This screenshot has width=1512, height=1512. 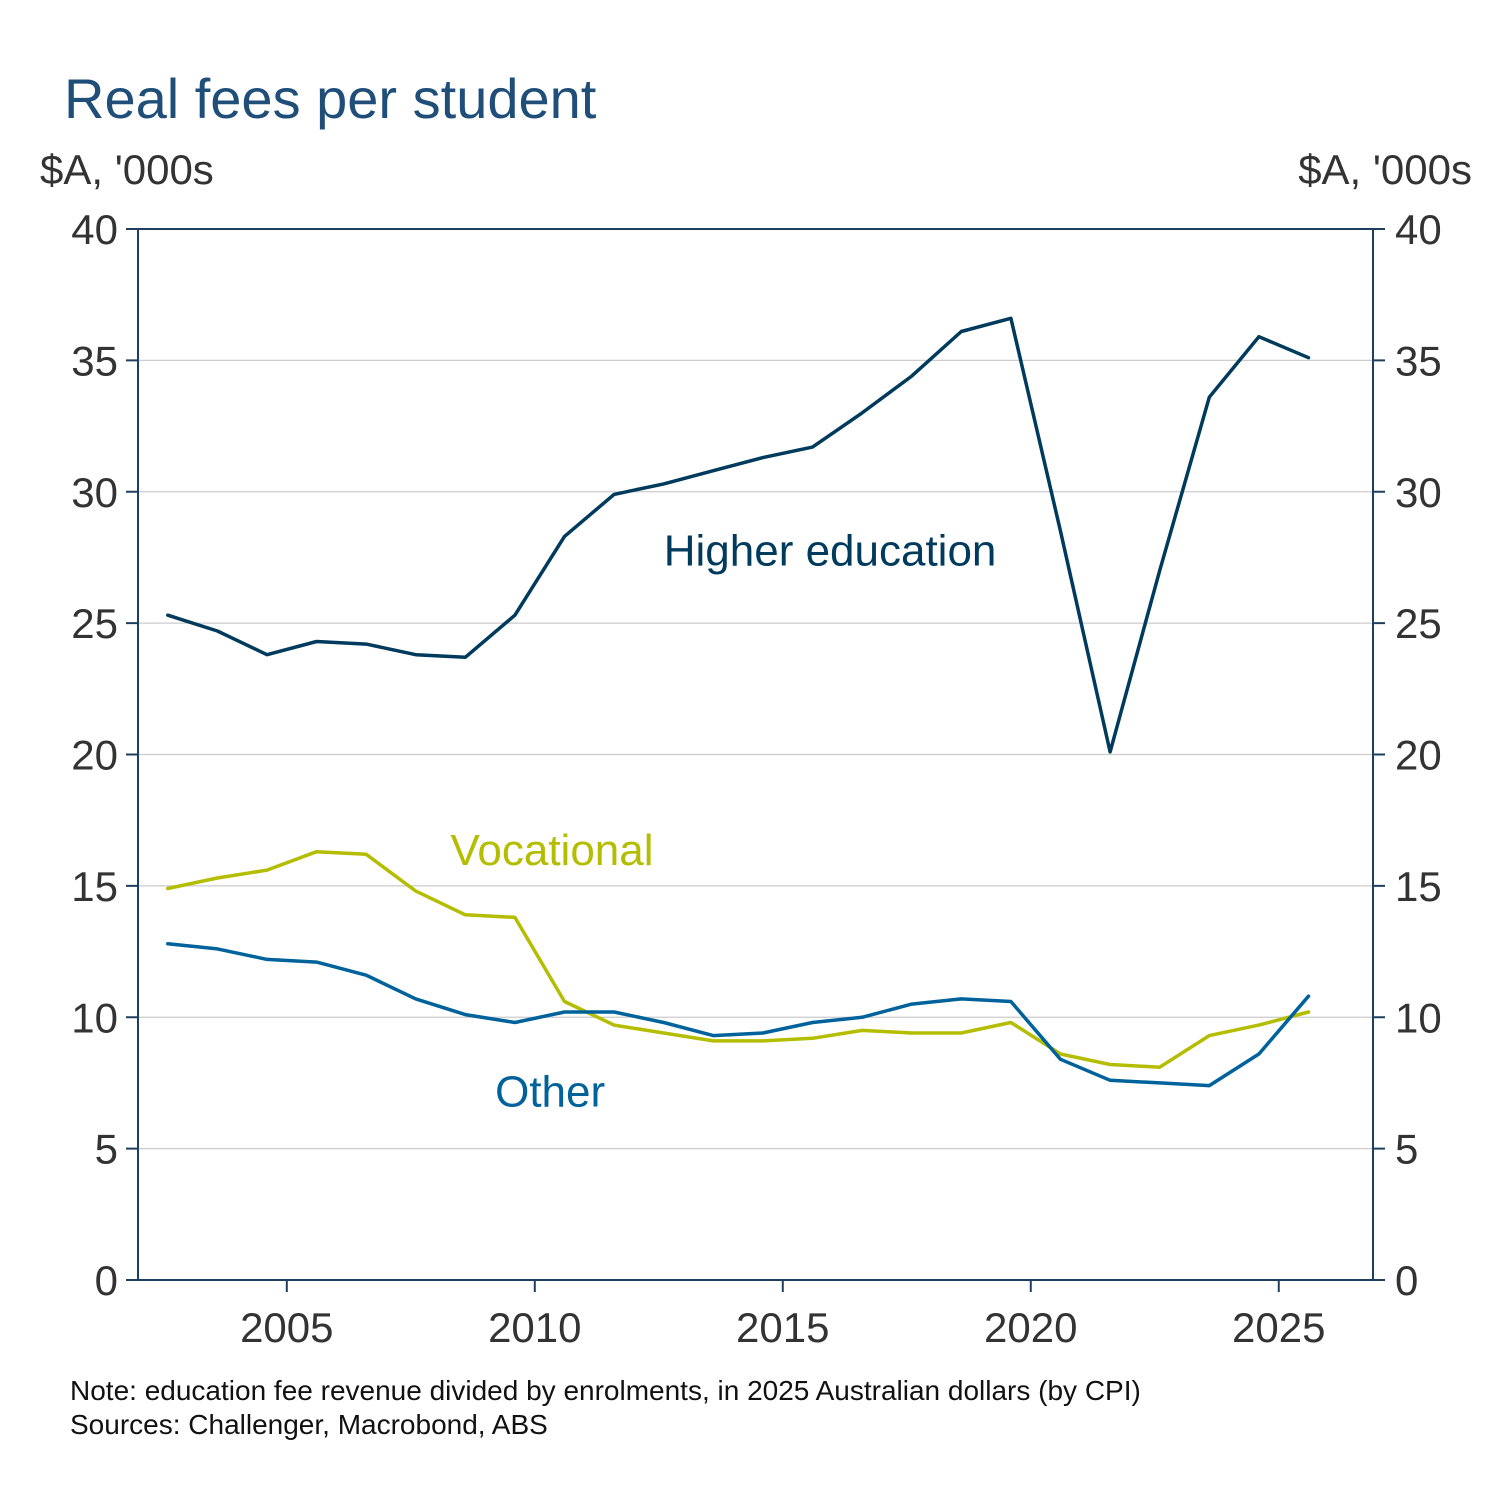 I want to click on y-tick-label-right: 10, so click(x=1418, y=1017).